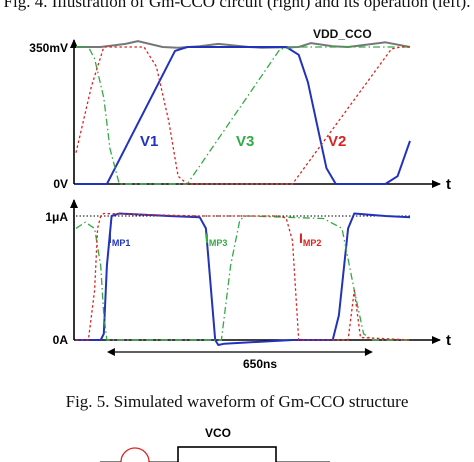 This screenshot has width=474, height=462. I want to click on current-tick-1ua: 1μA, so click(56, 217).